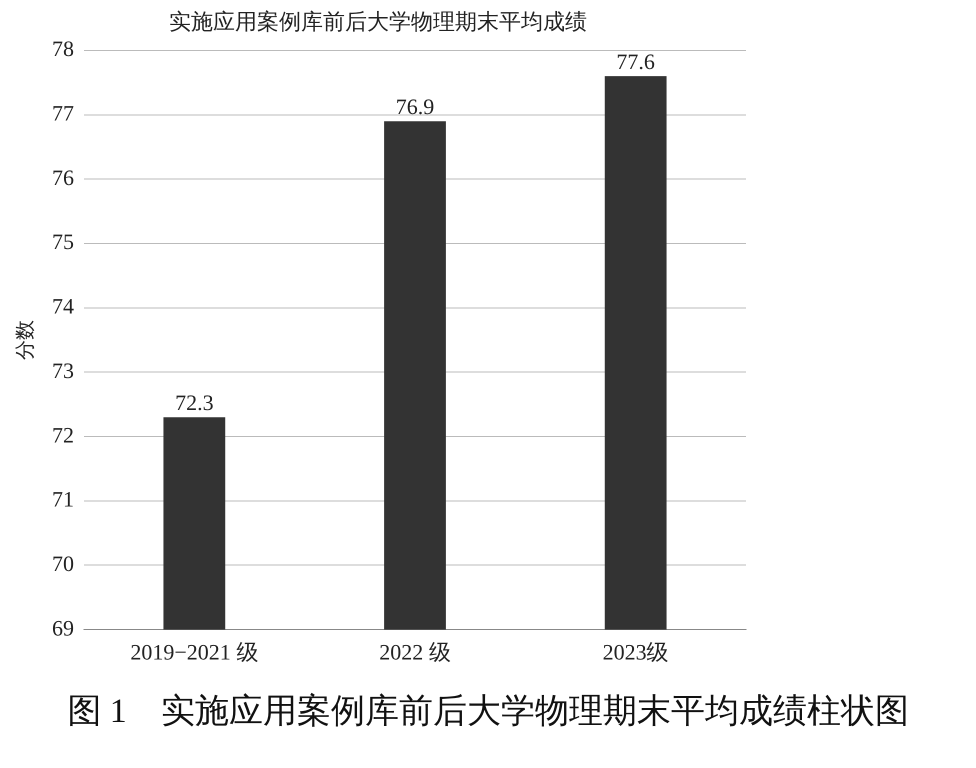 The image size is (976, 768). Describe the element at coordinates (194, 652) in the screenshot. I see `x-tick-label: 2019−2021 级` at that location.